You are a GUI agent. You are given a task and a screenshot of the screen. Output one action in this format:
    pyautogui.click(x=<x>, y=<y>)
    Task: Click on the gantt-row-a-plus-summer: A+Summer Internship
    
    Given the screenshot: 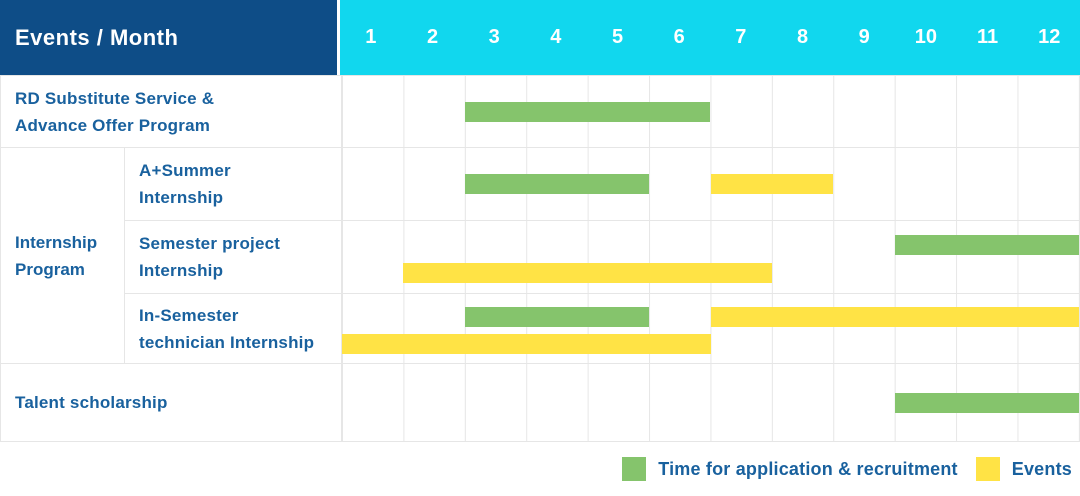 What is the action you would take?
    pyautogui.click(x=602, y=184)
    